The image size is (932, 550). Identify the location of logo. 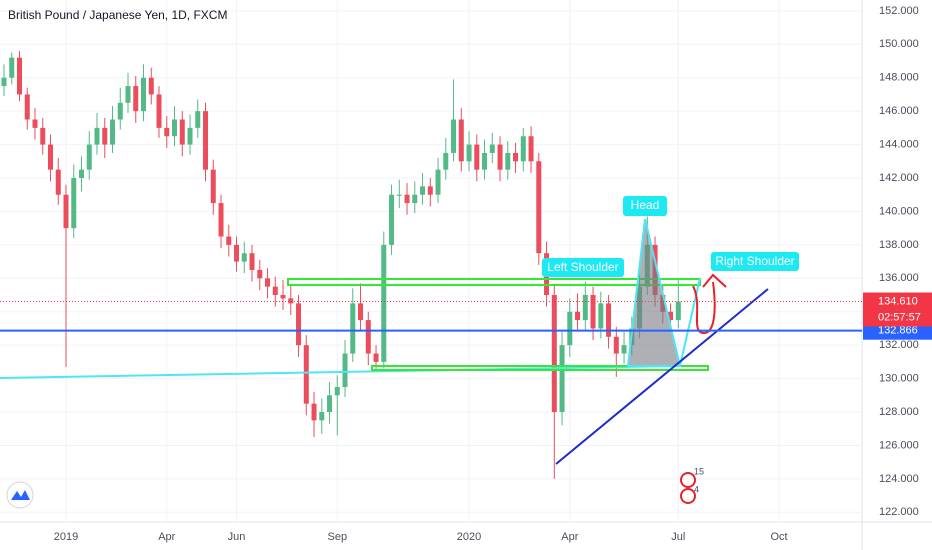
(20, 495).